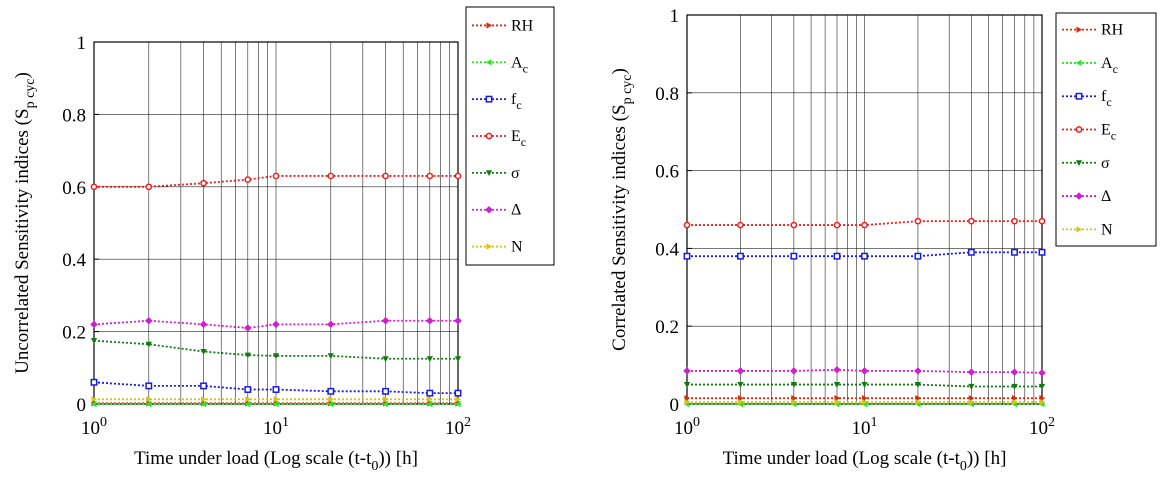  Describe the element at coordinates (1106, 196) in the screenshot. I see `legend-label: Δ` at that location.